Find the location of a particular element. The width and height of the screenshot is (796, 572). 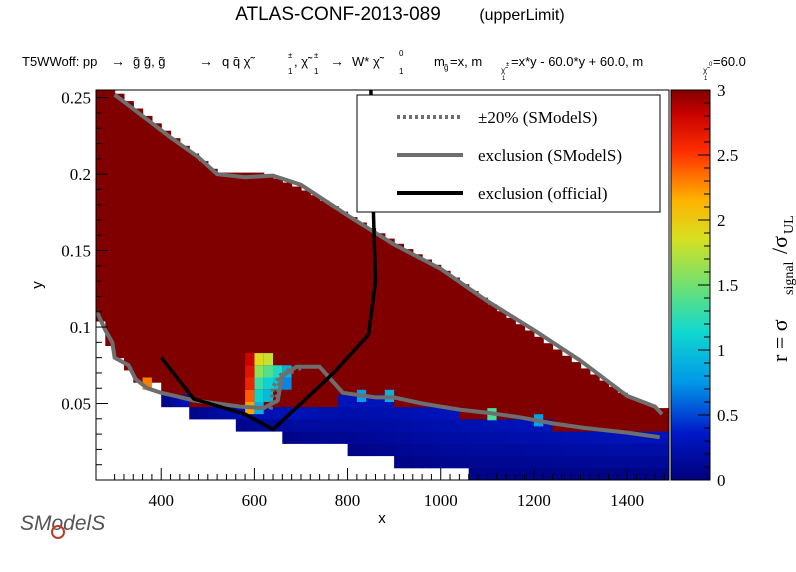

heatmap-hot-cell is located at coordinates (287, 383).